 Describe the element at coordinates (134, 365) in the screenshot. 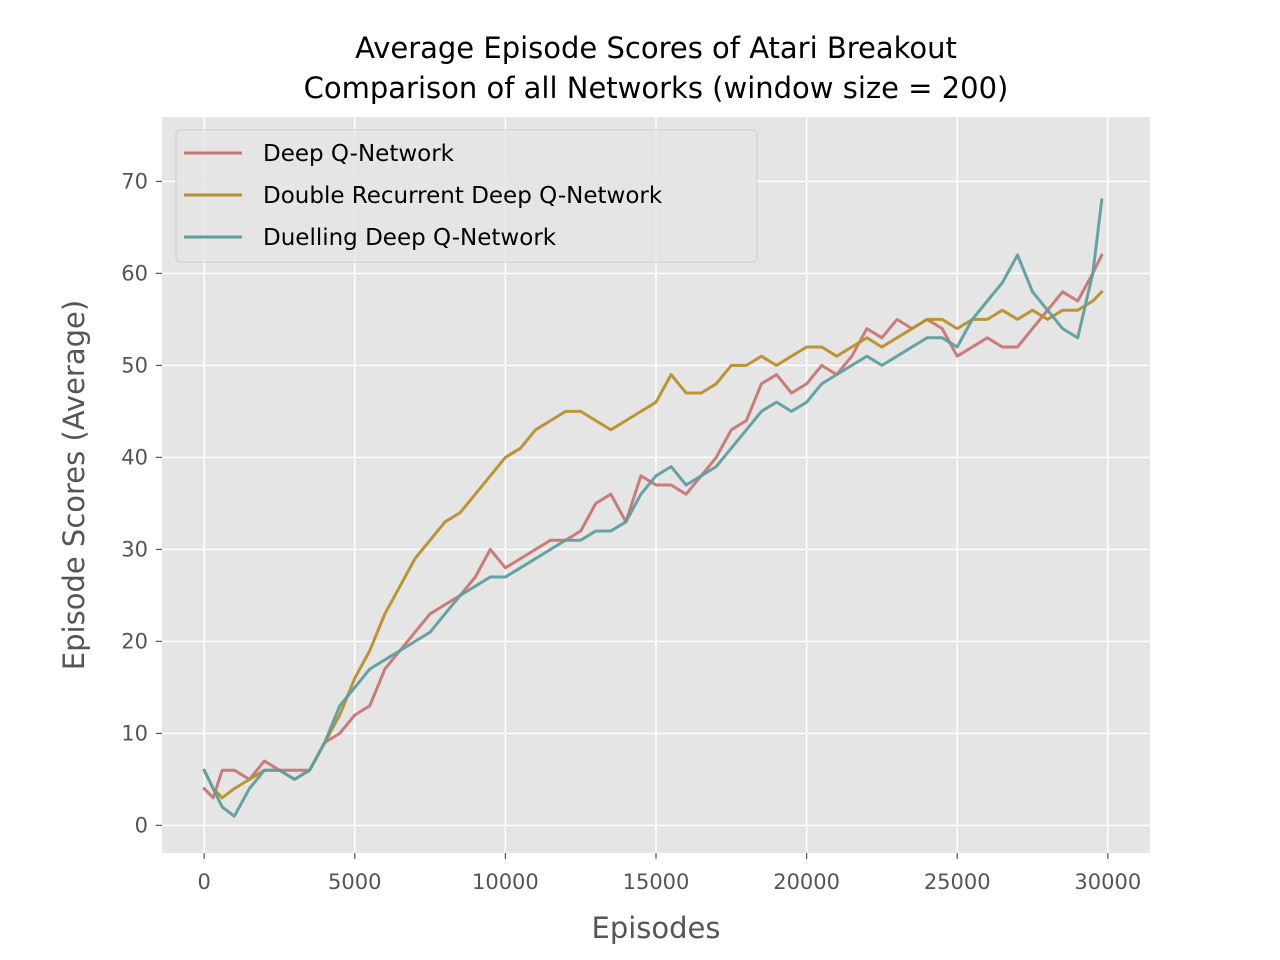

I see `y-tick-label: 50` at that location.